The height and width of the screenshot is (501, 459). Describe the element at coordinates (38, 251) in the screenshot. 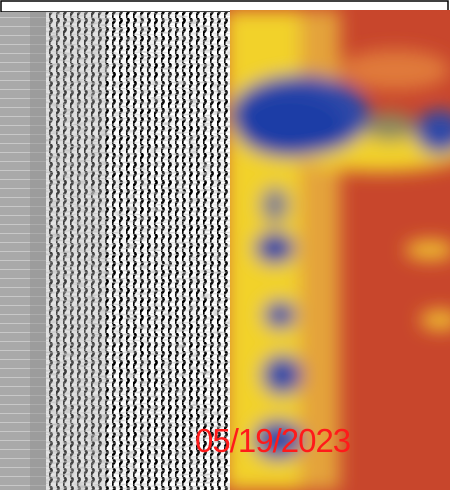

I see `gray-panel-edge` at that location.